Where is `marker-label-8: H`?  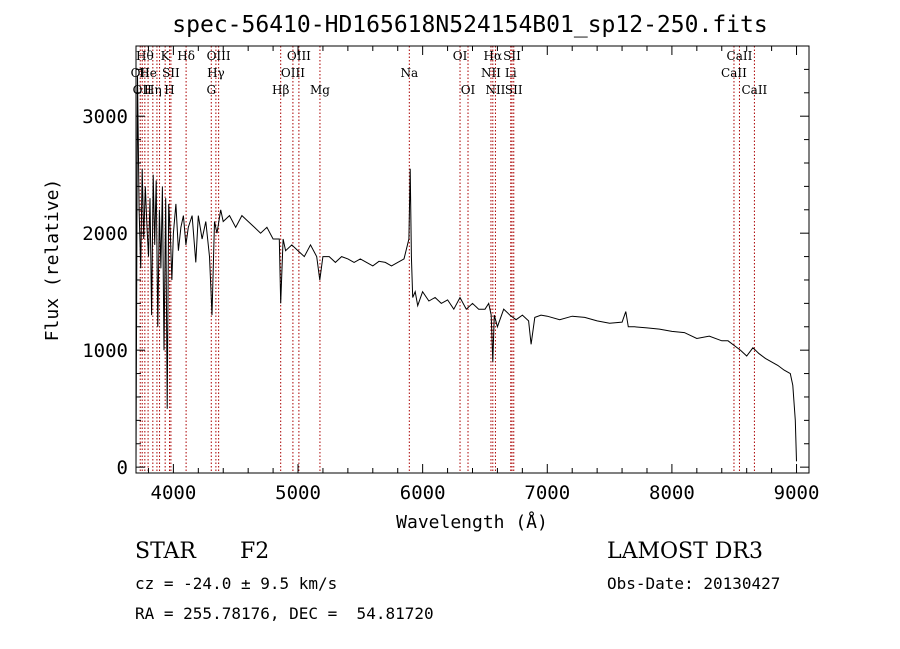 marker-label-8: H is located at coordinates (169, 90).